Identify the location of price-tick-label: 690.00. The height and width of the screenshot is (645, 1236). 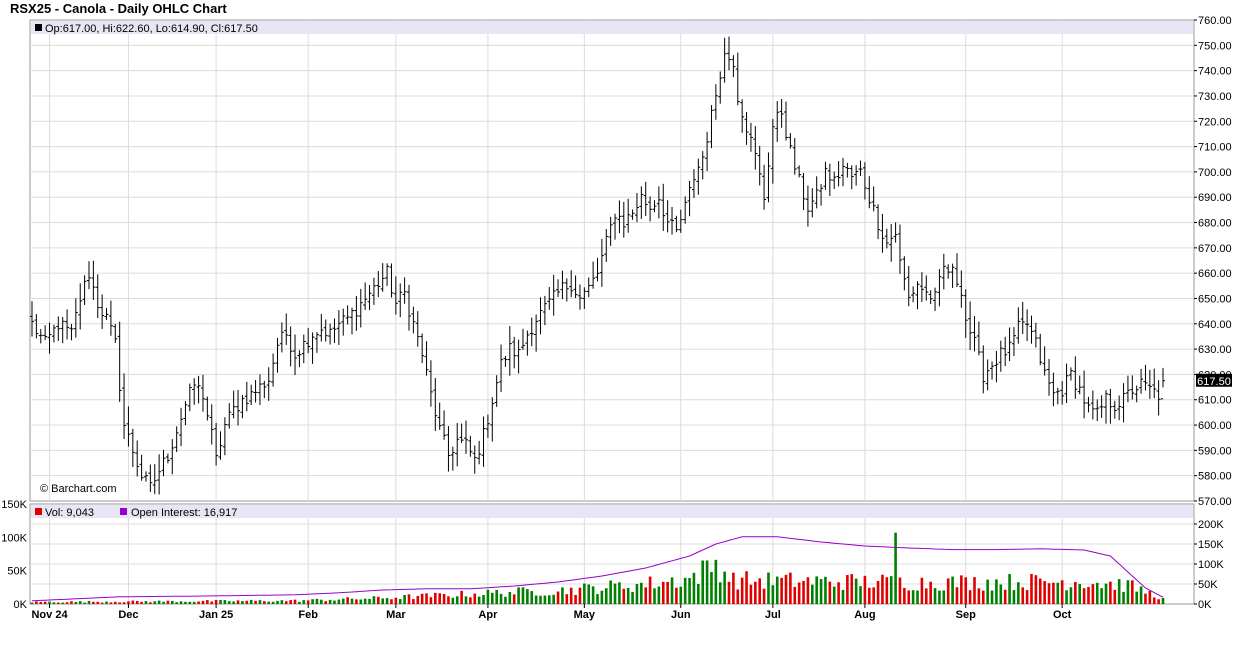
(1215, 198).